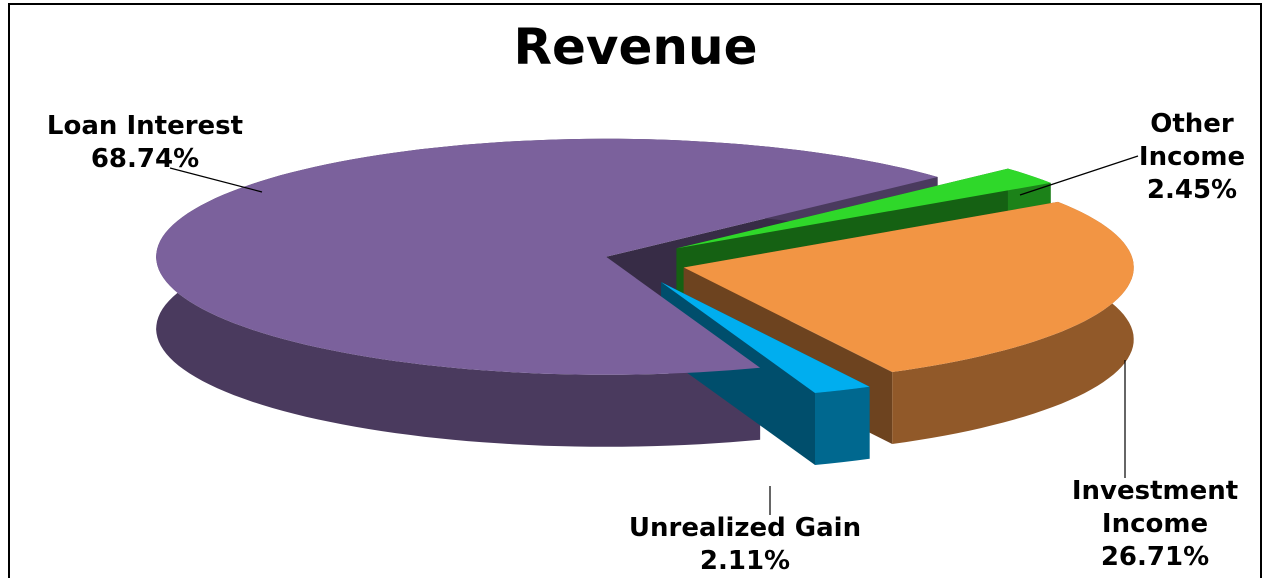 This screenshot has width=1271, height=578. Describe the element at coordinates (1155, 507) in the screenshot. I see `label-name: Investment Income` at that location.